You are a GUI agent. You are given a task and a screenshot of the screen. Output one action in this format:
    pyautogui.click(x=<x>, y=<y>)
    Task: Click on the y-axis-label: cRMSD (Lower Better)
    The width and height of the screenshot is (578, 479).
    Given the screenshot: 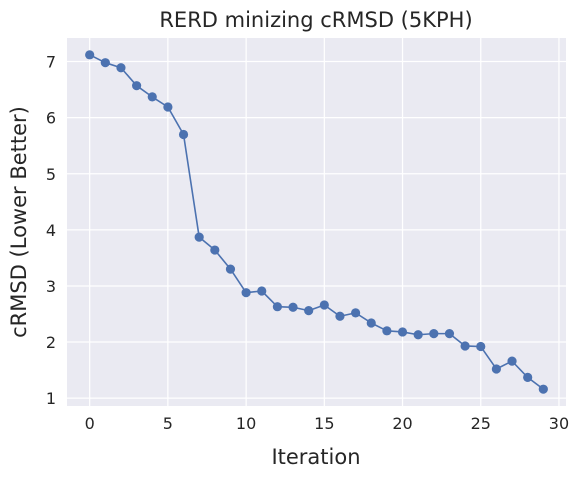 What is the action you would take?
    pyautogui.click(x=19, y=222)
    